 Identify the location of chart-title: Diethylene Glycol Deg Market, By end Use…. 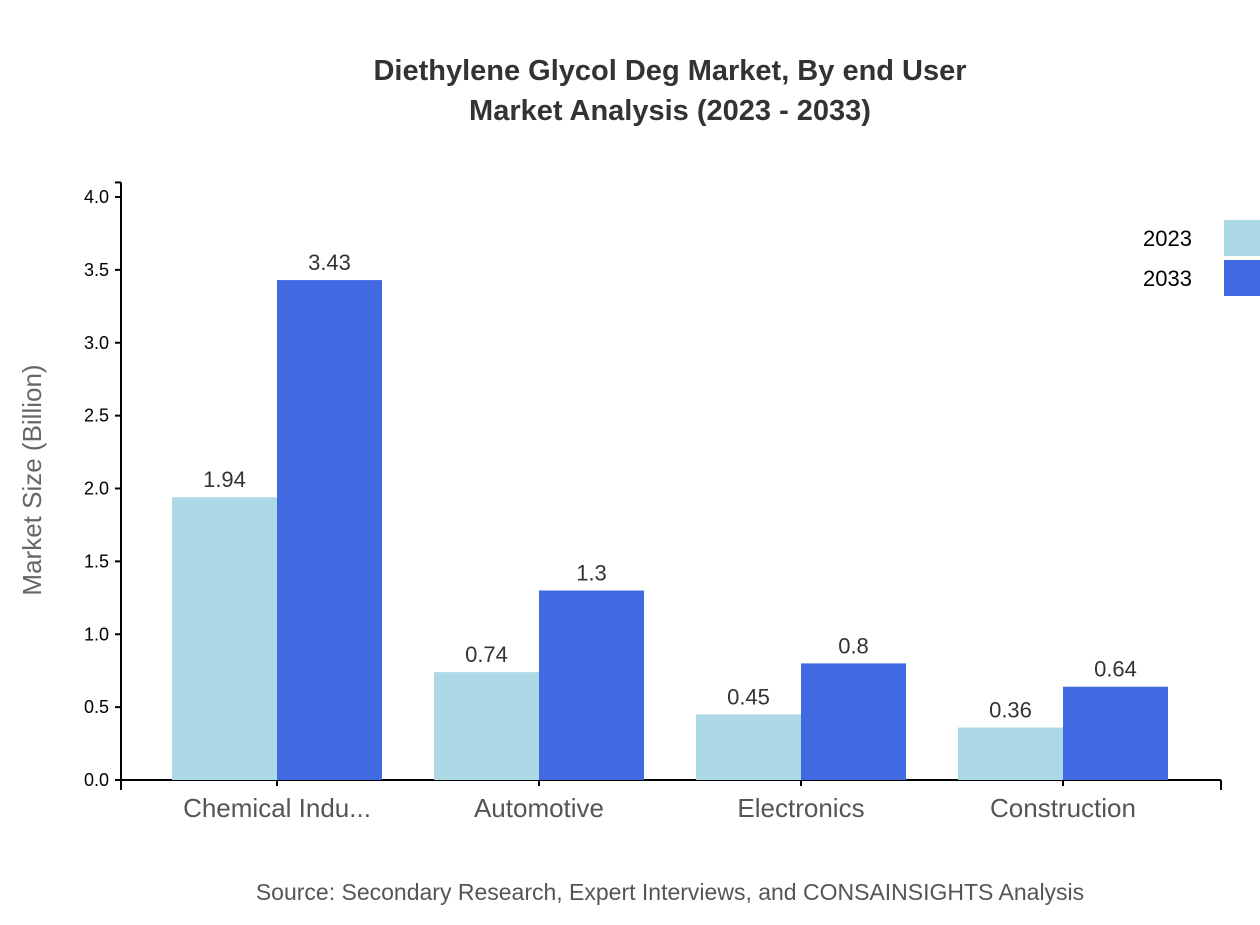
(669, 71).